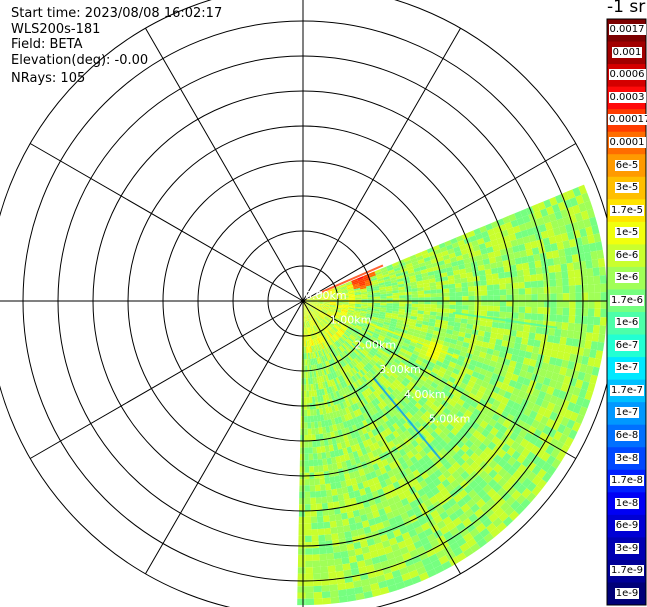 The width and height of the screenshot is (647, 607). Describe the element at coordinates (381, 164) in the screenshot. I see `radial-spoke` at that location.